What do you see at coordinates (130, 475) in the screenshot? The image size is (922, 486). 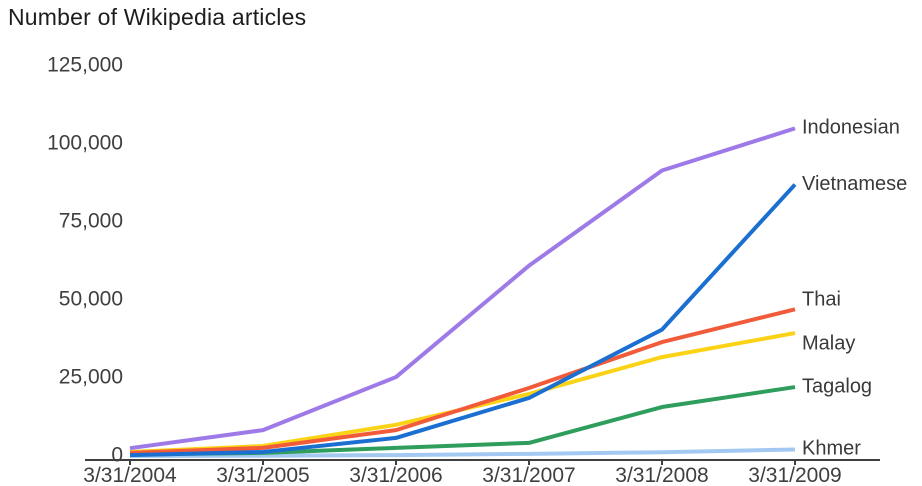 I see `x-axis-label: 3/31/2004` at bounding box center [130, 475].